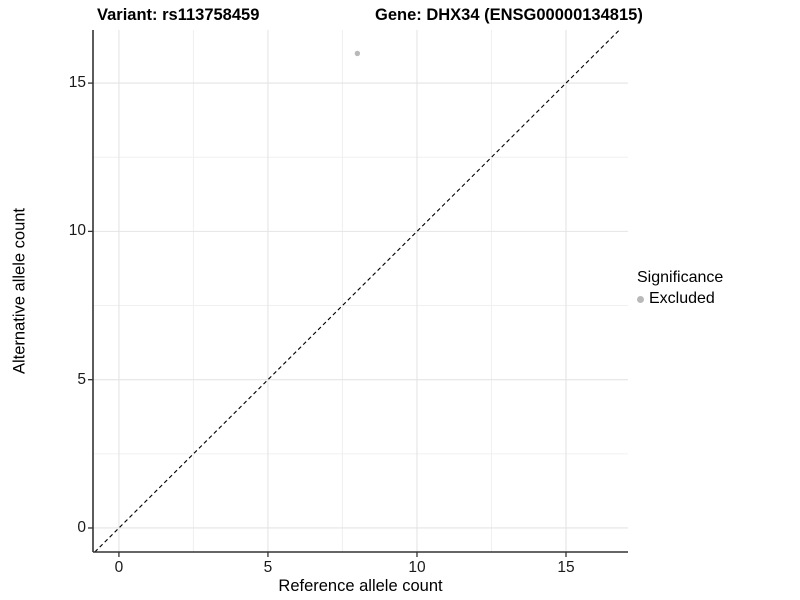 The image size is (800, 600). Describe the element at coordinates (417, 567) in the screenshot. I see `x-tick-label: 10` at that location.